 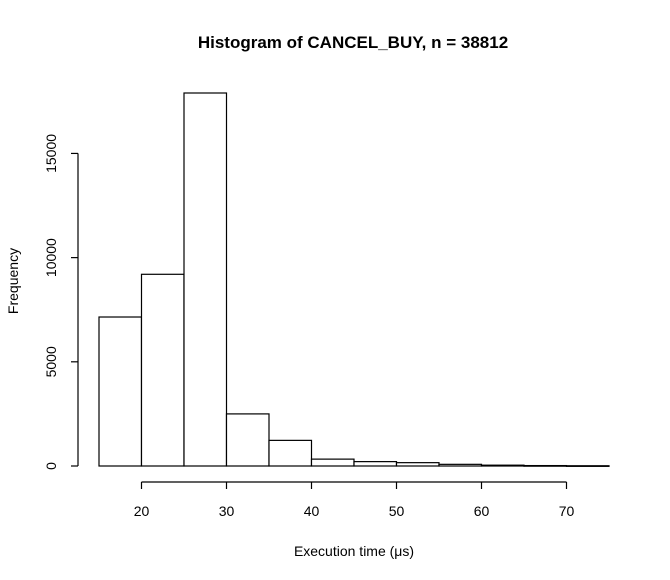 I want to click on x-tick-label: 60, so click(x=482, y=511).